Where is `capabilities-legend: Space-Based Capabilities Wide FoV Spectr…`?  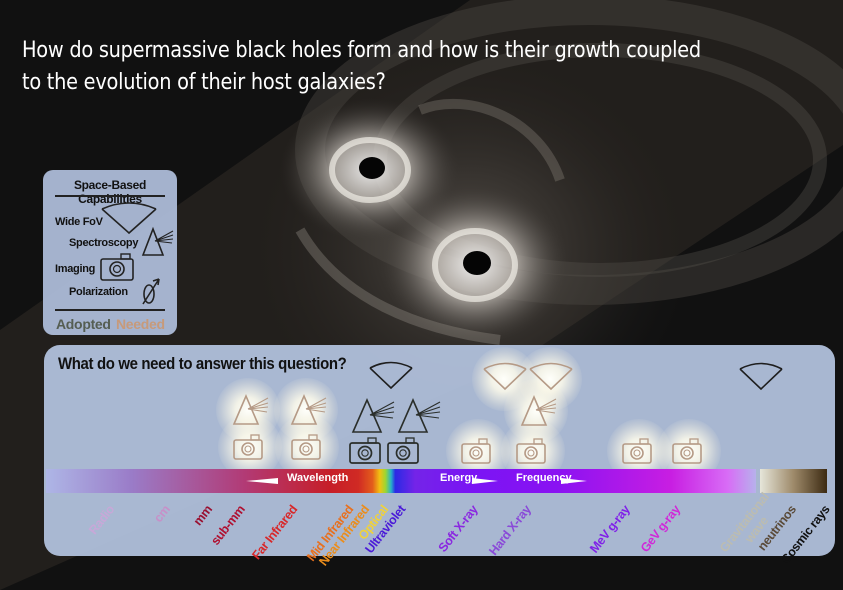 capabilities-legend: Space-Based Capabilities Wide FoV Spectr… is located at coordinates (110, 252).